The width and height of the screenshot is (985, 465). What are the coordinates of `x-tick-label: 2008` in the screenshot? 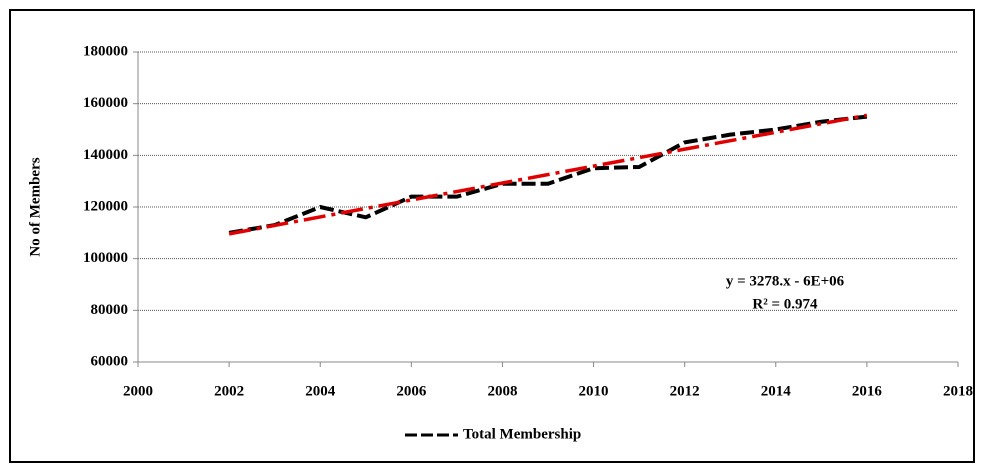 It's located at (502, 391).